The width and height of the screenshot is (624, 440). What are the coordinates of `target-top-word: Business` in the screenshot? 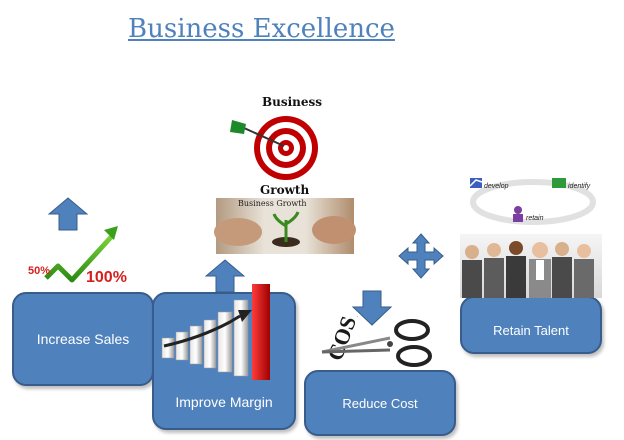 It's located at (292, 102).